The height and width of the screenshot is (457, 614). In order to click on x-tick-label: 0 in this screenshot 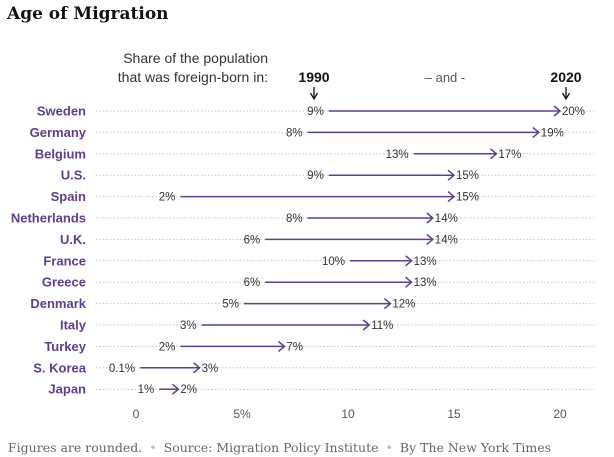, I will do `click(136, 414)`.